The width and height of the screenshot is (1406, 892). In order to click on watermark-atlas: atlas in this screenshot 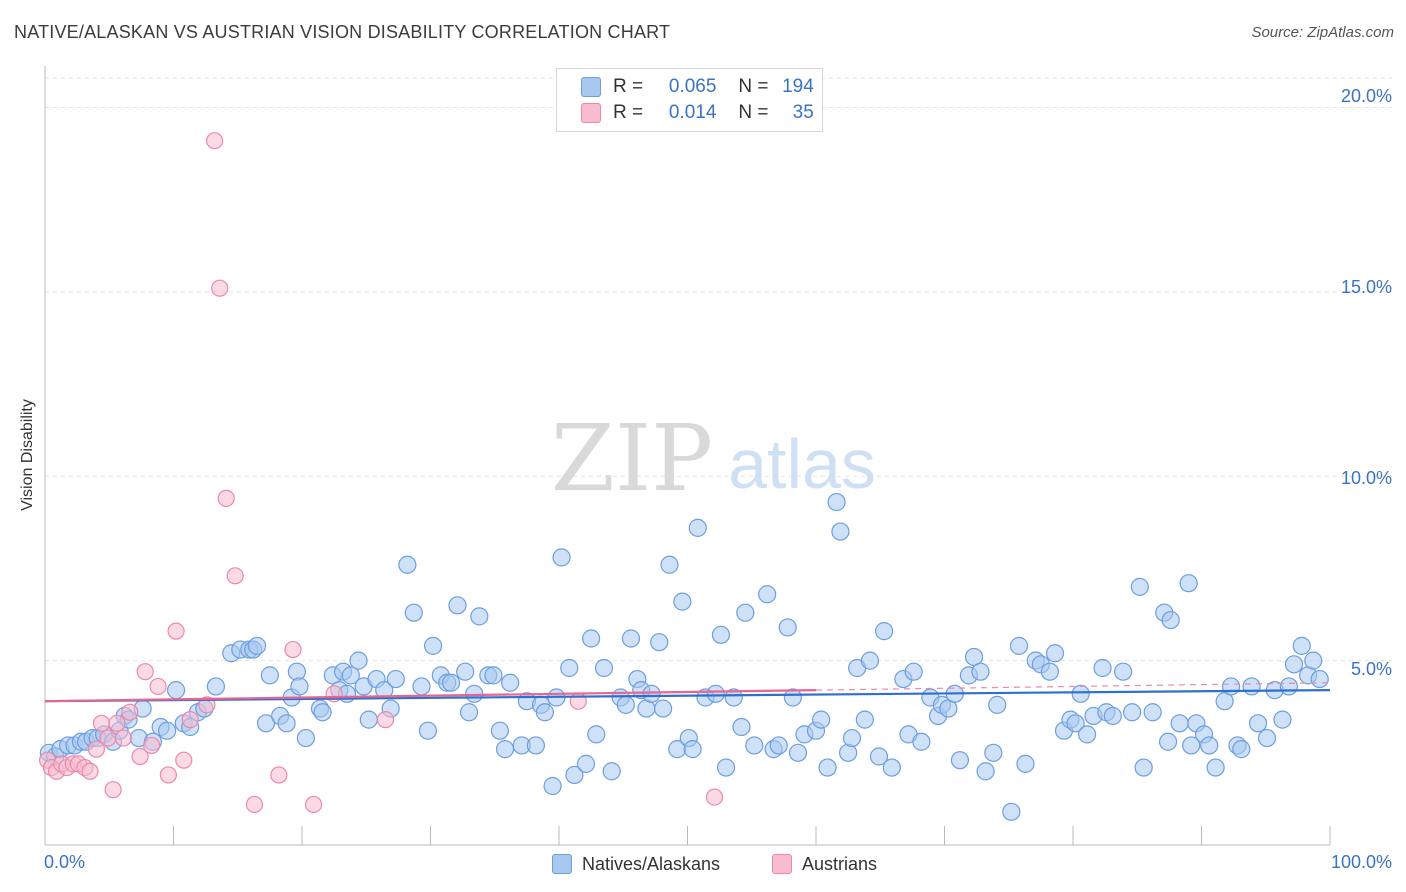, I will do `click(802, 464)`.